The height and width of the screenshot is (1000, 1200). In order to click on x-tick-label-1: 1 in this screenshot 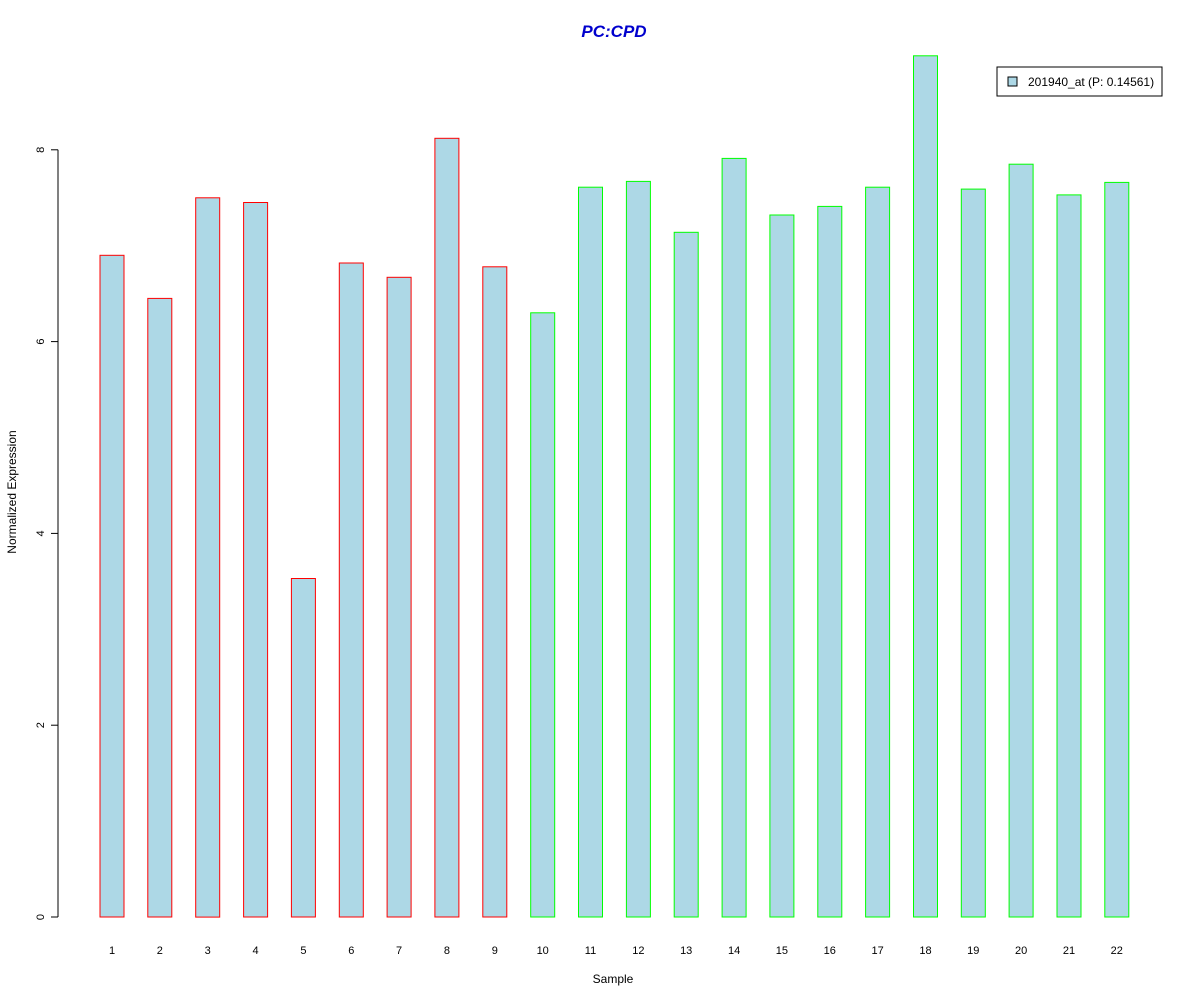, I will do `click(112, 951)`.